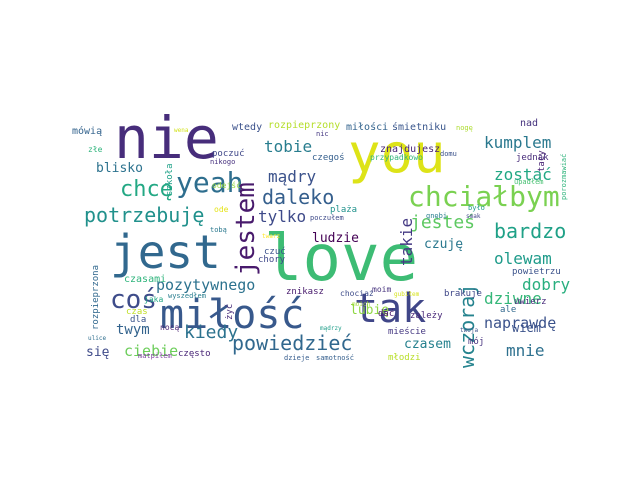 Image resolution: width=640 pixels, height=480 pixels. What do you see at coordinates (322, 134) in the screenshot?
I see `cloud-word: nic` at bounding box center [322, 134].